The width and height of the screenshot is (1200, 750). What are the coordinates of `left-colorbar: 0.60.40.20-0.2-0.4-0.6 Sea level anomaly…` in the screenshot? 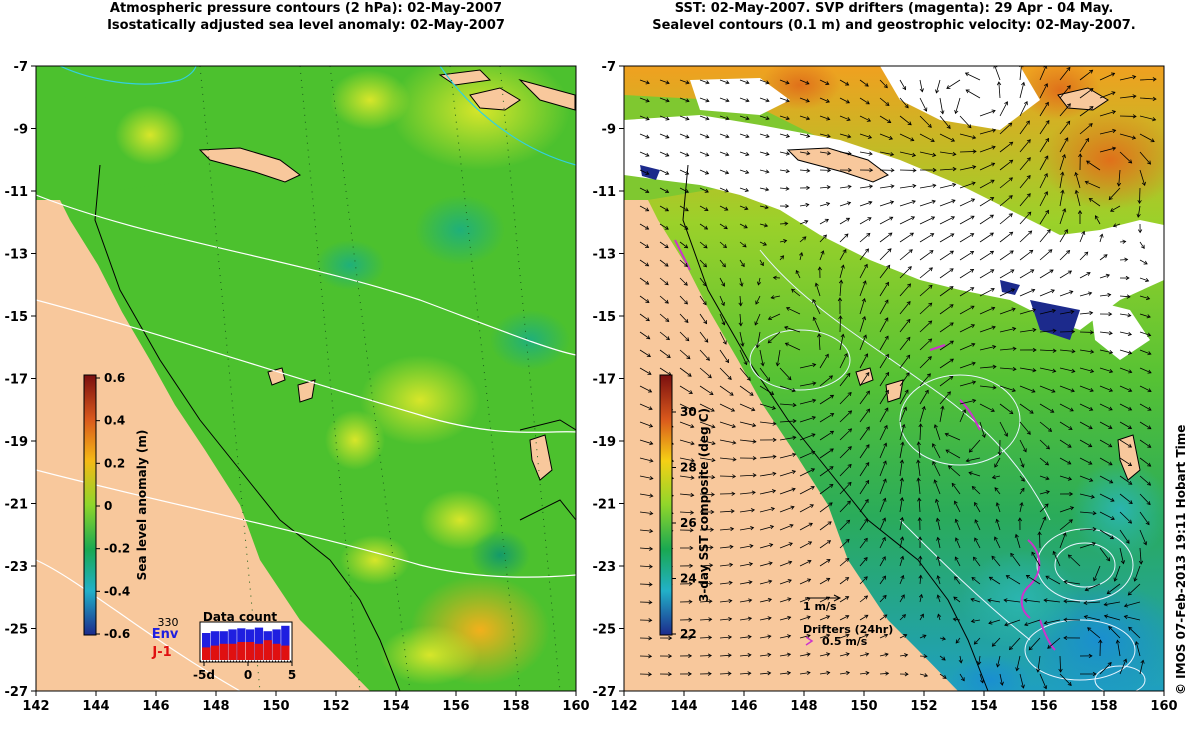 It's located at (116, 506).